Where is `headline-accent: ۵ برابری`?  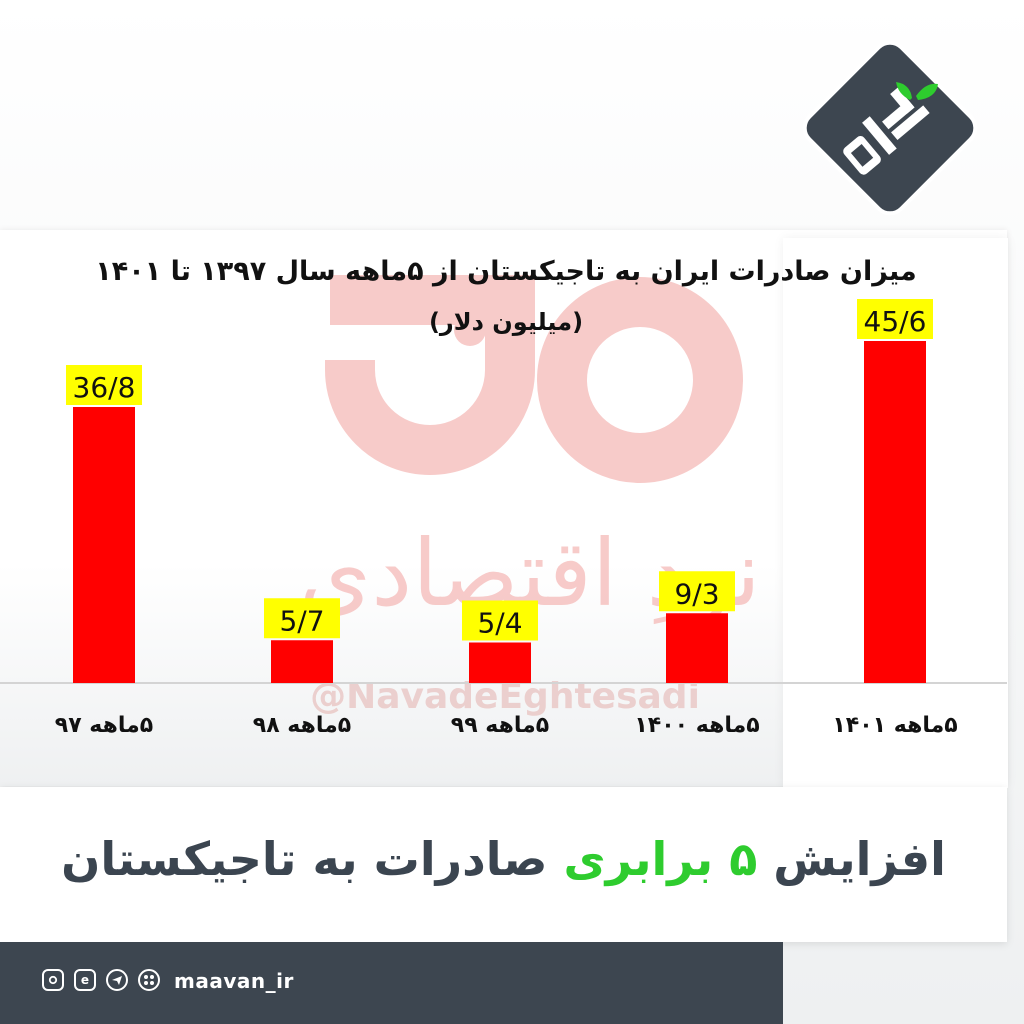 headline-accent: ۵ برابری is located at coordinates (660, 859).